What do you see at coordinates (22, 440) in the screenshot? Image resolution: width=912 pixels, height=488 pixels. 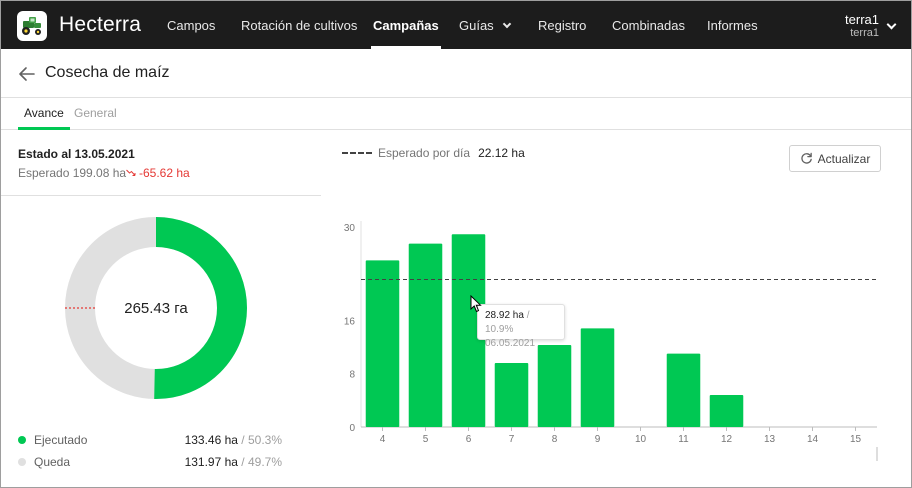 I see `legend-dot-executed` at bounding box center [22, 440].